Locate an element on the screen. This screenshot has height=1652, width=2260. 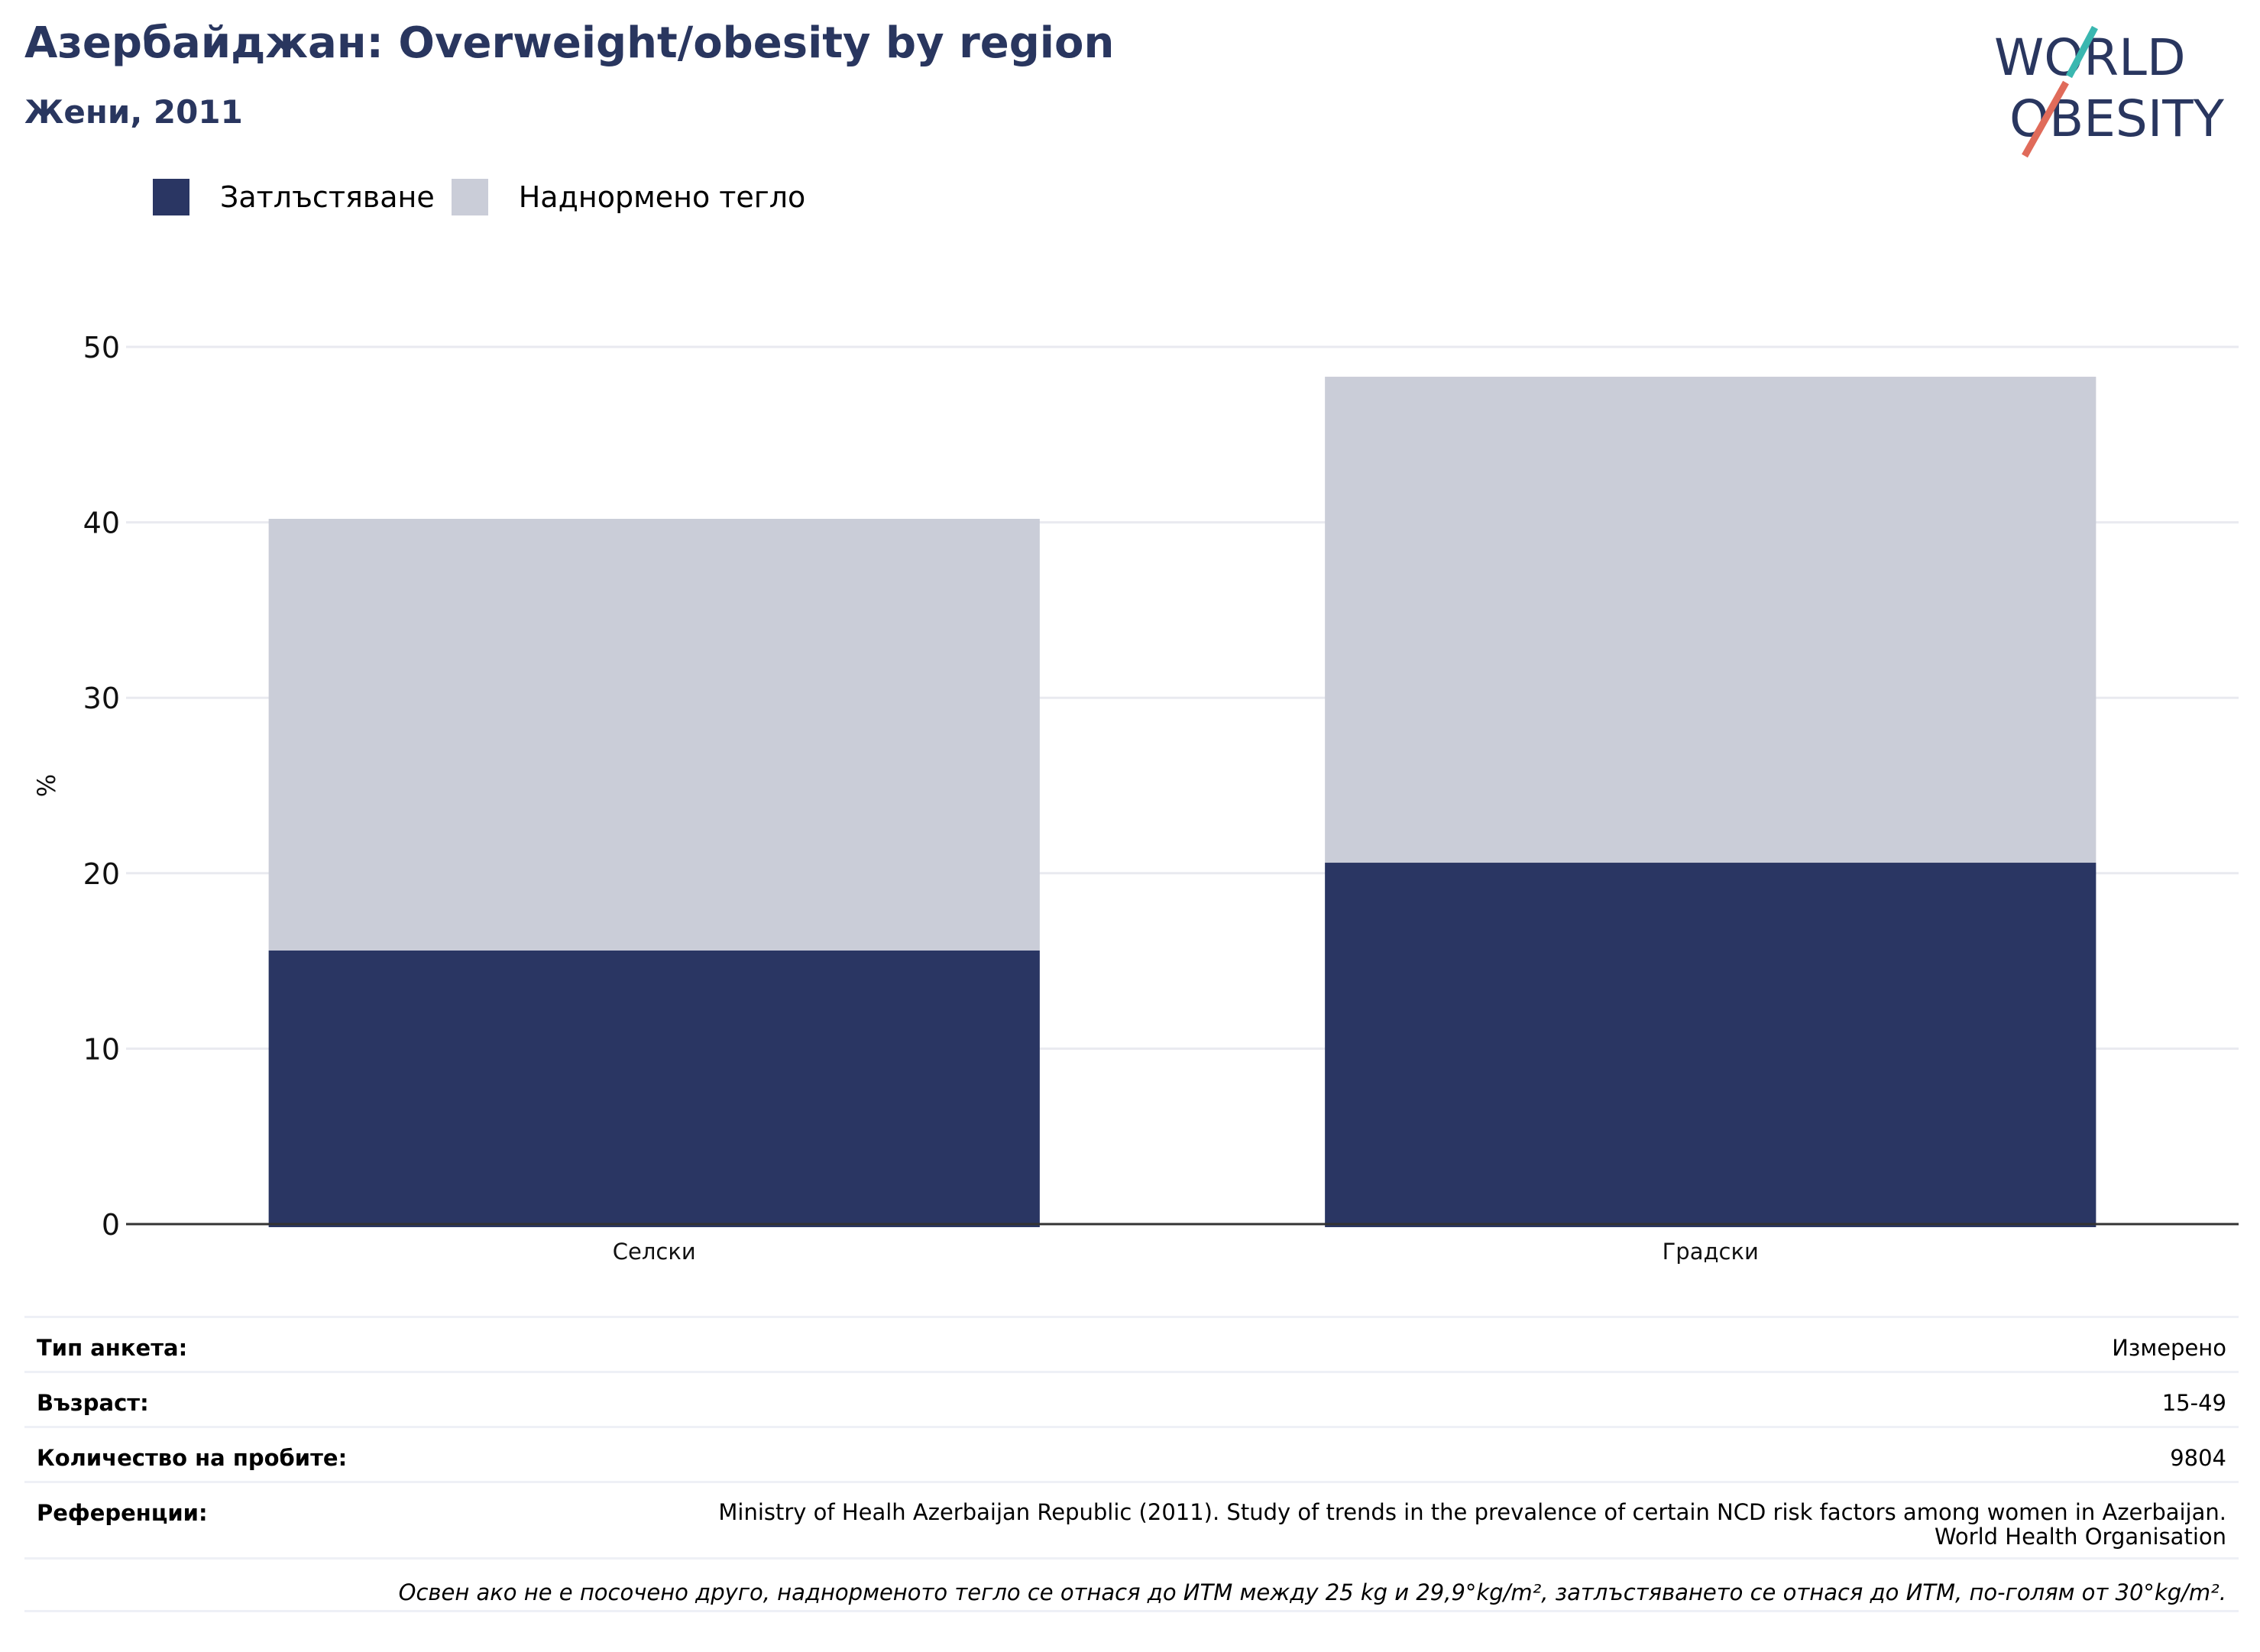
sample-size-label: Количество на пробите: is located at coordinates (192, 1458).